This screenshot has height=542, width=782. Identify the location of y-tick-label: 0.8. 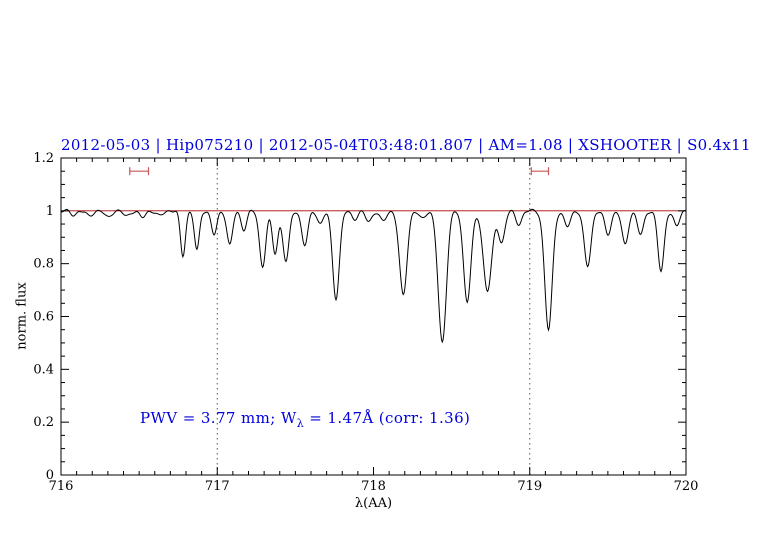
(43, 264).